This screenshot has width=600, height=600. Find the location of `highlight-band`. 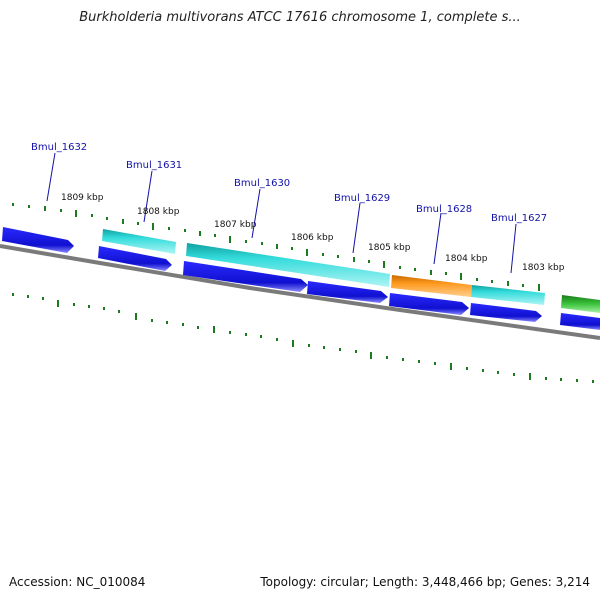

highlight-band is located at coordinates (431, 286).